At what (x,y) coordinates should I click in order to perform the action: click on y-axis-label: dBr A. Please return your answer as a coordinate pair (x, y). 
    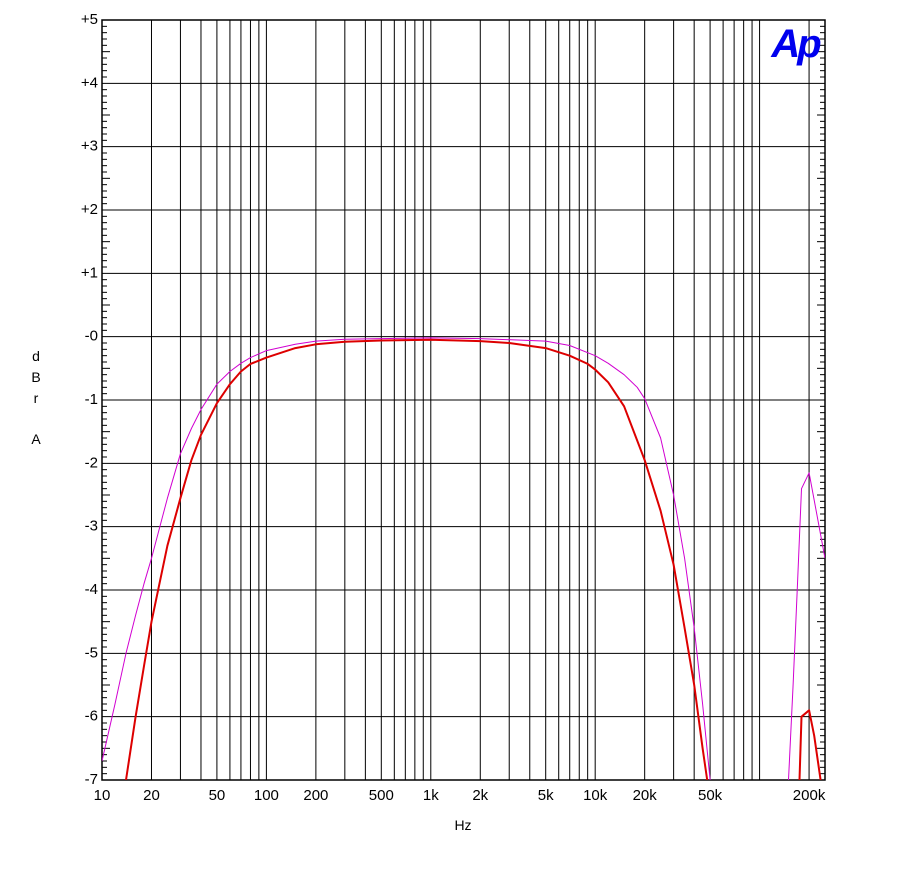
    Looking at the image, I should click on (36, 397).